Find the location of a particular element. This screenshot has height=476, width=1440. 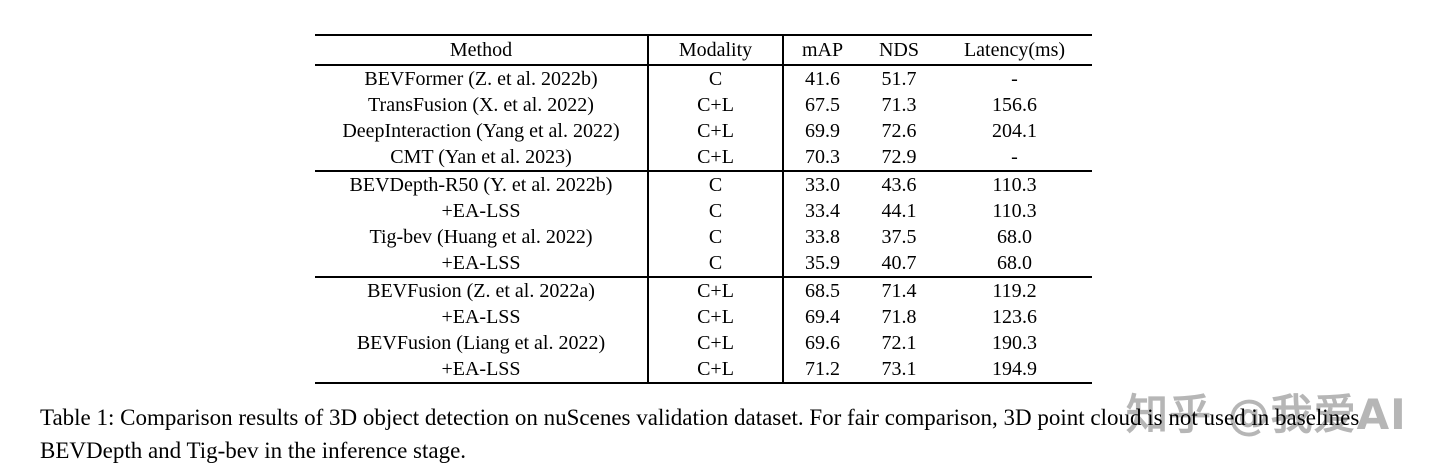

nds-cell: 40.7 is located at coordinates (899, 262).